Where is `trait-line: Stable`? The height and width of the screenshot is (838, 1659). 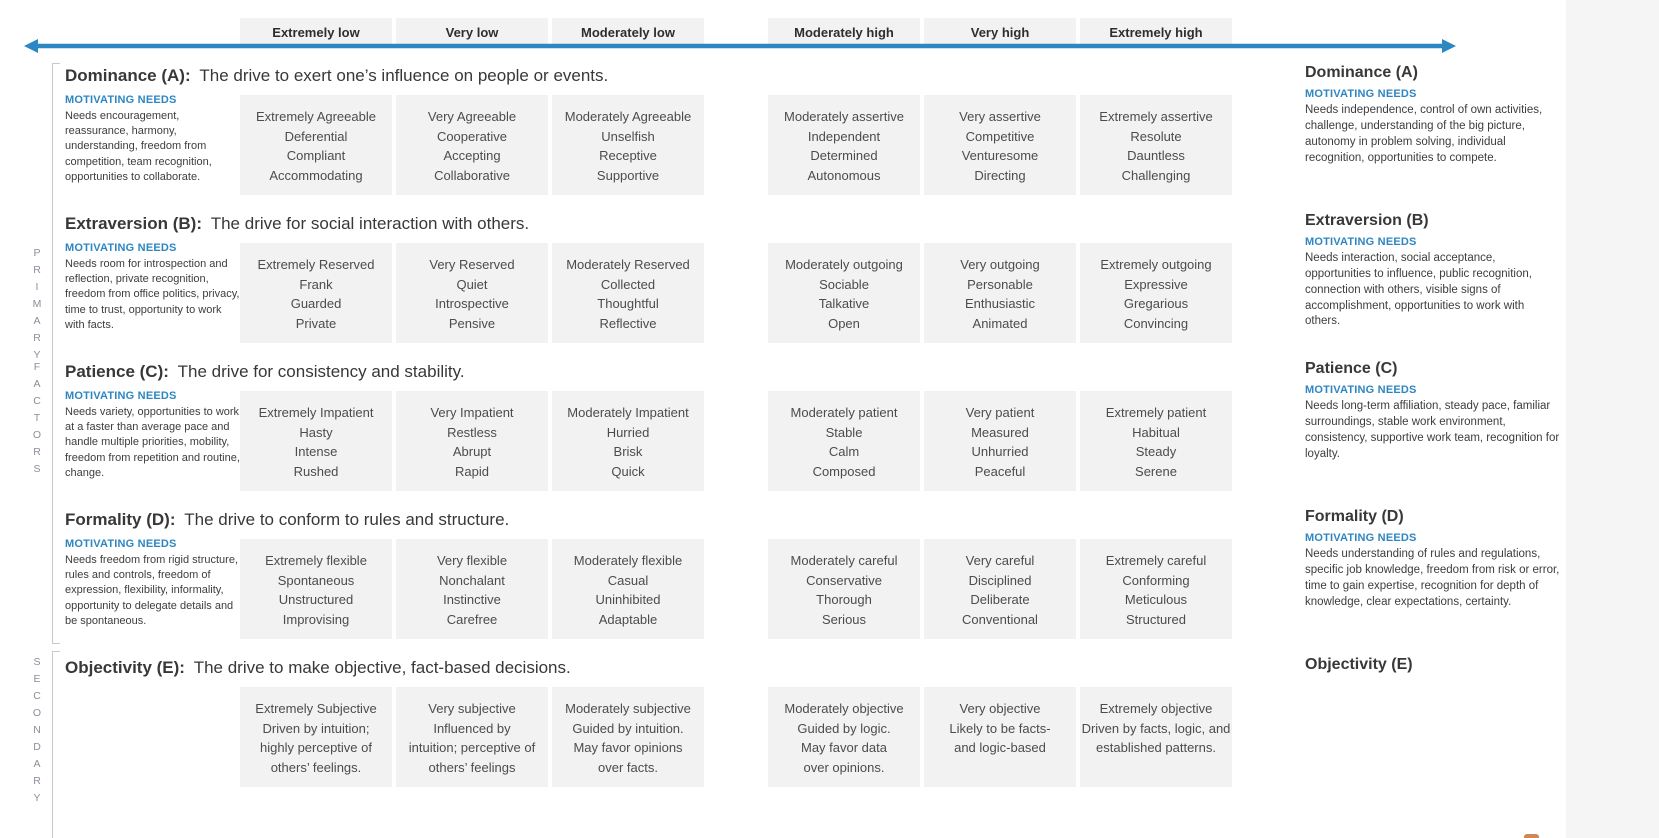
trait-line: Stable is located at coordinates (844, 432).